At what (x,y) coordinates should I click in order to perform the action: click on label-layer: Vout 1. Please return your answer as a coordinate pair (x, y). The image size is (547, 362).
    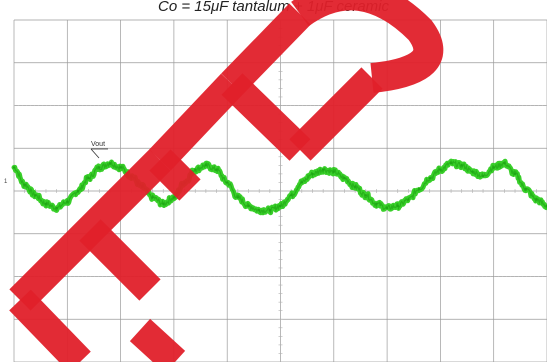
    Looking at the image, I should click on (56, 163).